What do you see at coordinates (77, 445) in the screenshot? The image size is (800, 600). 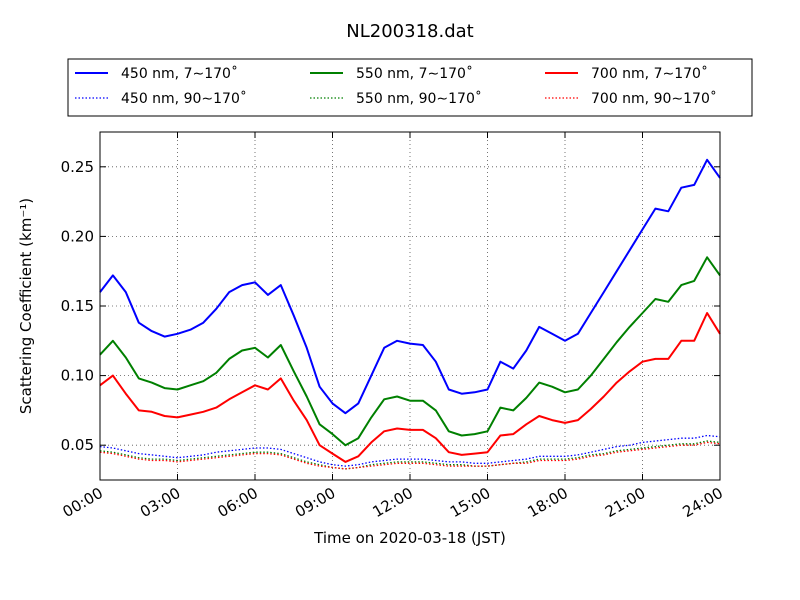 I see `y-tick-label: 0.05` at bounding box center [77, 445].